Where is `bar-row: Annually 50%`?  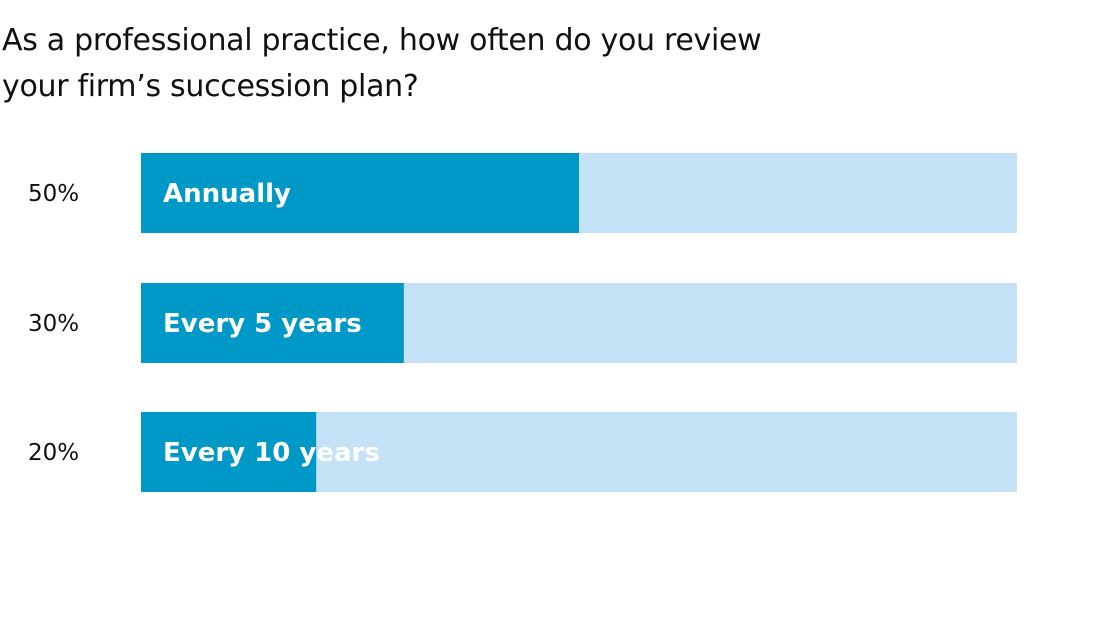 bar-row: Annually 50% is located at coordinates (522, 193).